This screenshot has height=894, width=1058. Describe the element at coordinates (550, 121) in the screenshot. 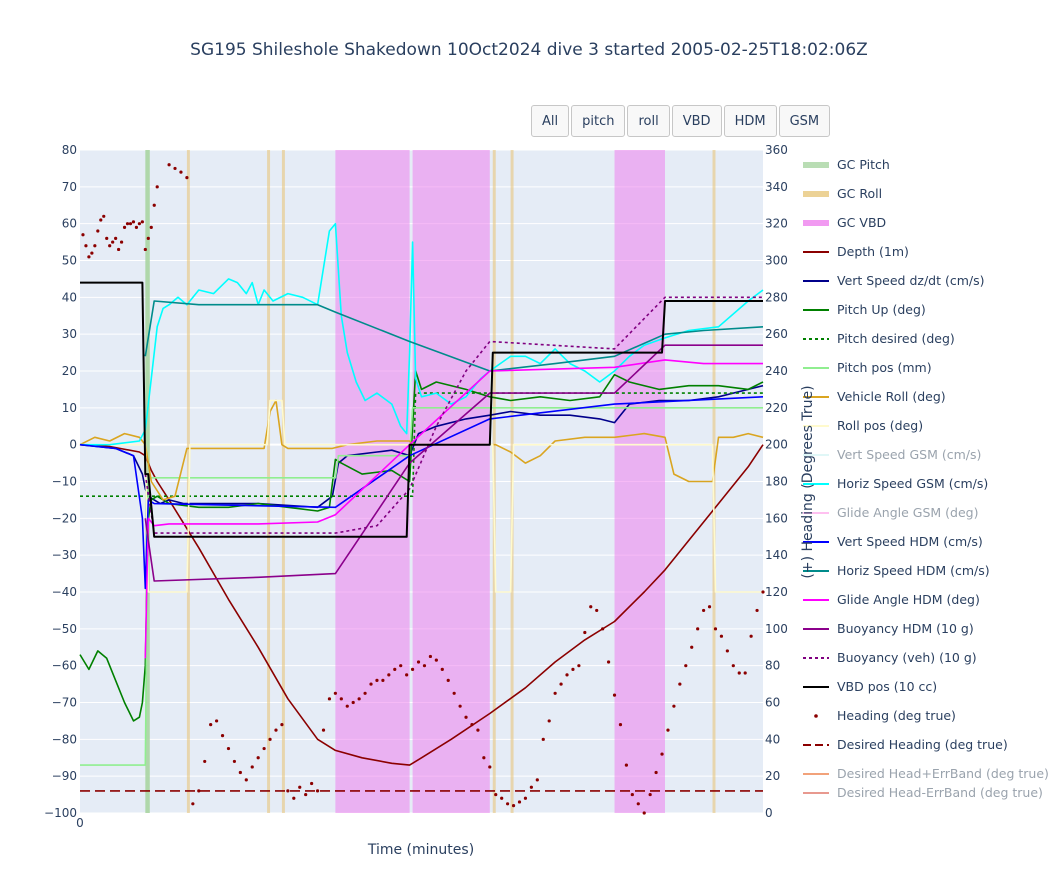

I see `all-button: All` at that location.